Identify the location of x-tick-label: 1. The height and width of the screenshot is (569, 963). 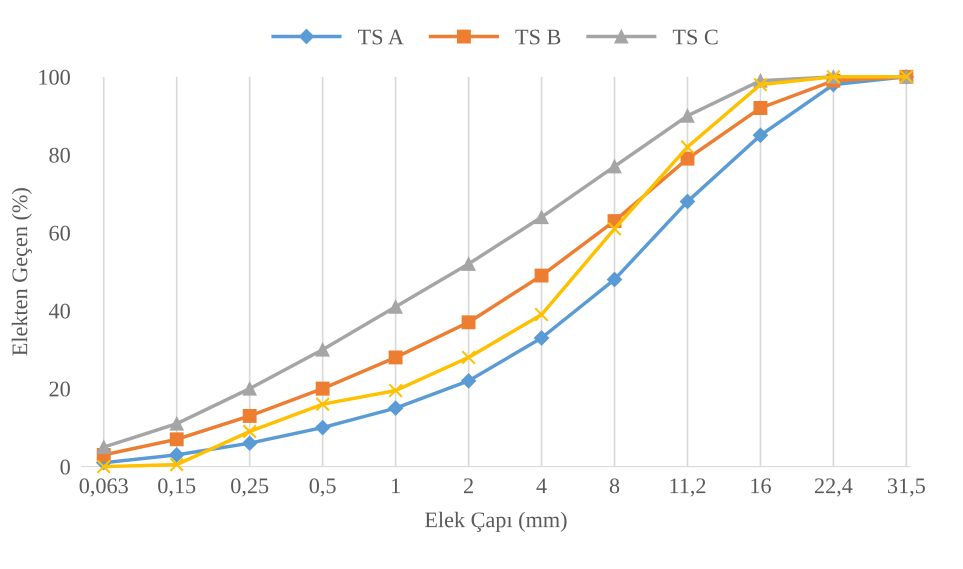
(396, 486).